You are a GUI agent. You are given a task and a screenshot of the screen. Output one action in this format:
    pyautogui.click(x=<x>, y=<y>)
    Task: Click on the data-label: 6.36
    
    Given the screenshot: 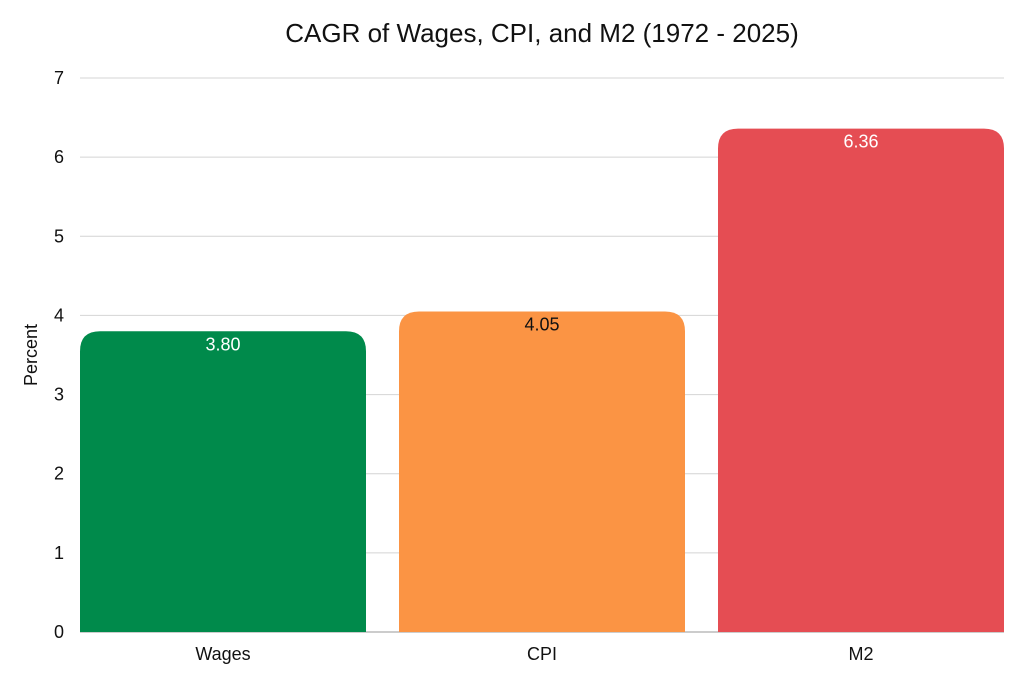 What is the action you would take?
    pyautogui.click(x=860, y=142)
    